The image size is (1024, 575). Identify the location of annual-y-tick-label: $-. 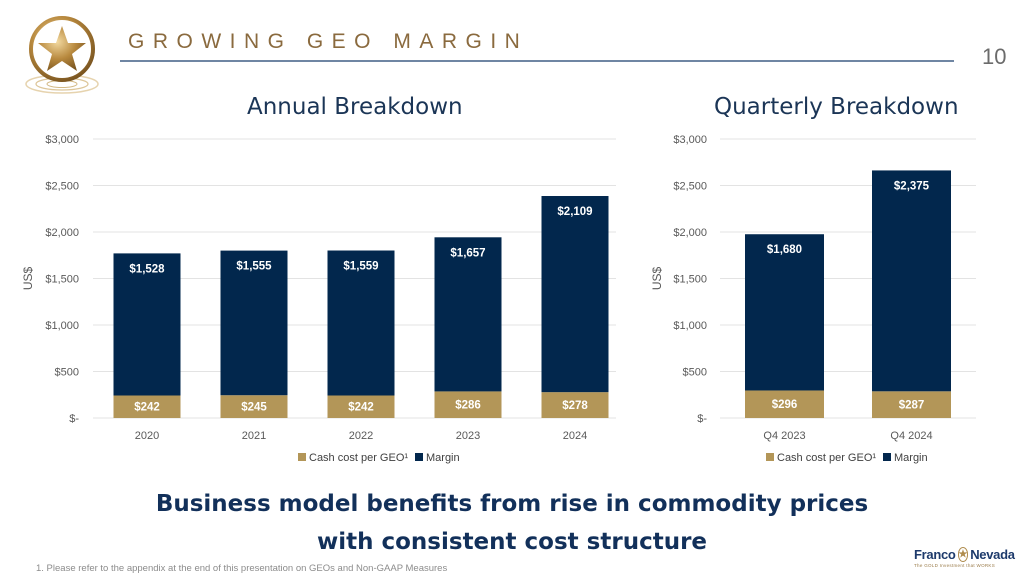
(74, 419).